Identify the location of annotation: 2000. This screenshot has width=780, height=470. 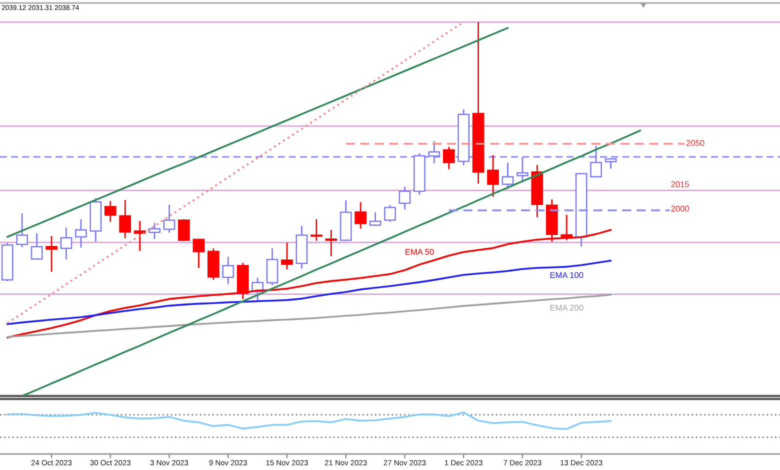
(680, 209).